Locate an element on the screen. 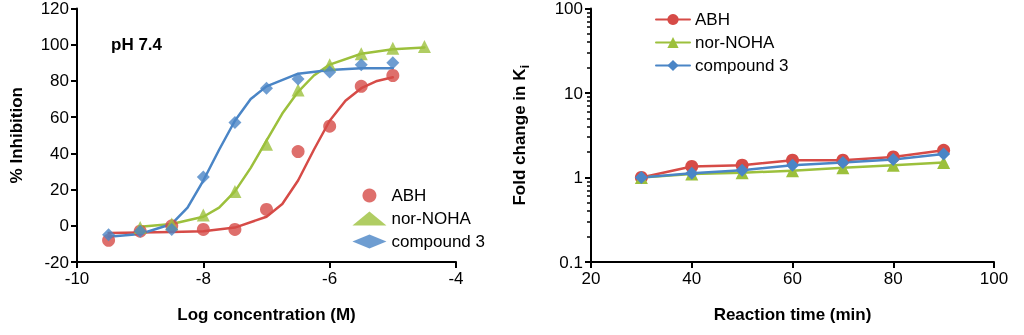 This screenshot has height=335, width=1024. y-tick-label: 80 is located at coordinates (59, 81).